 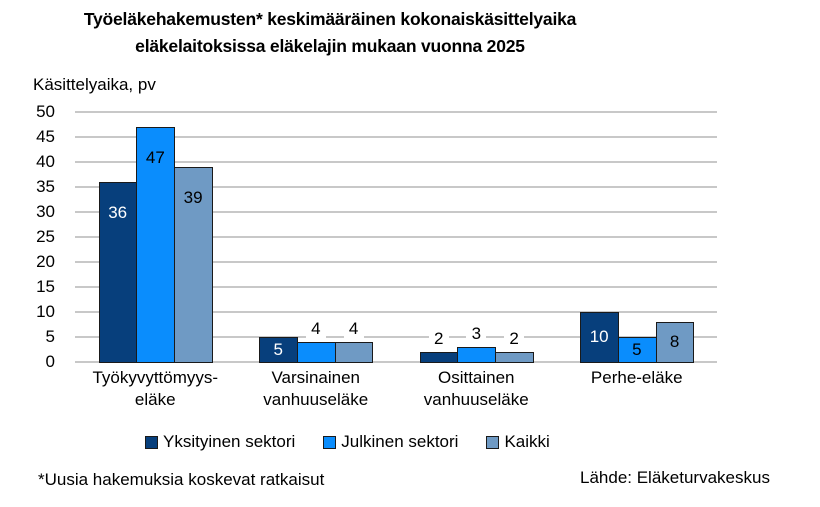 I want to click on data-label: 36, so click(x=118, y=212).